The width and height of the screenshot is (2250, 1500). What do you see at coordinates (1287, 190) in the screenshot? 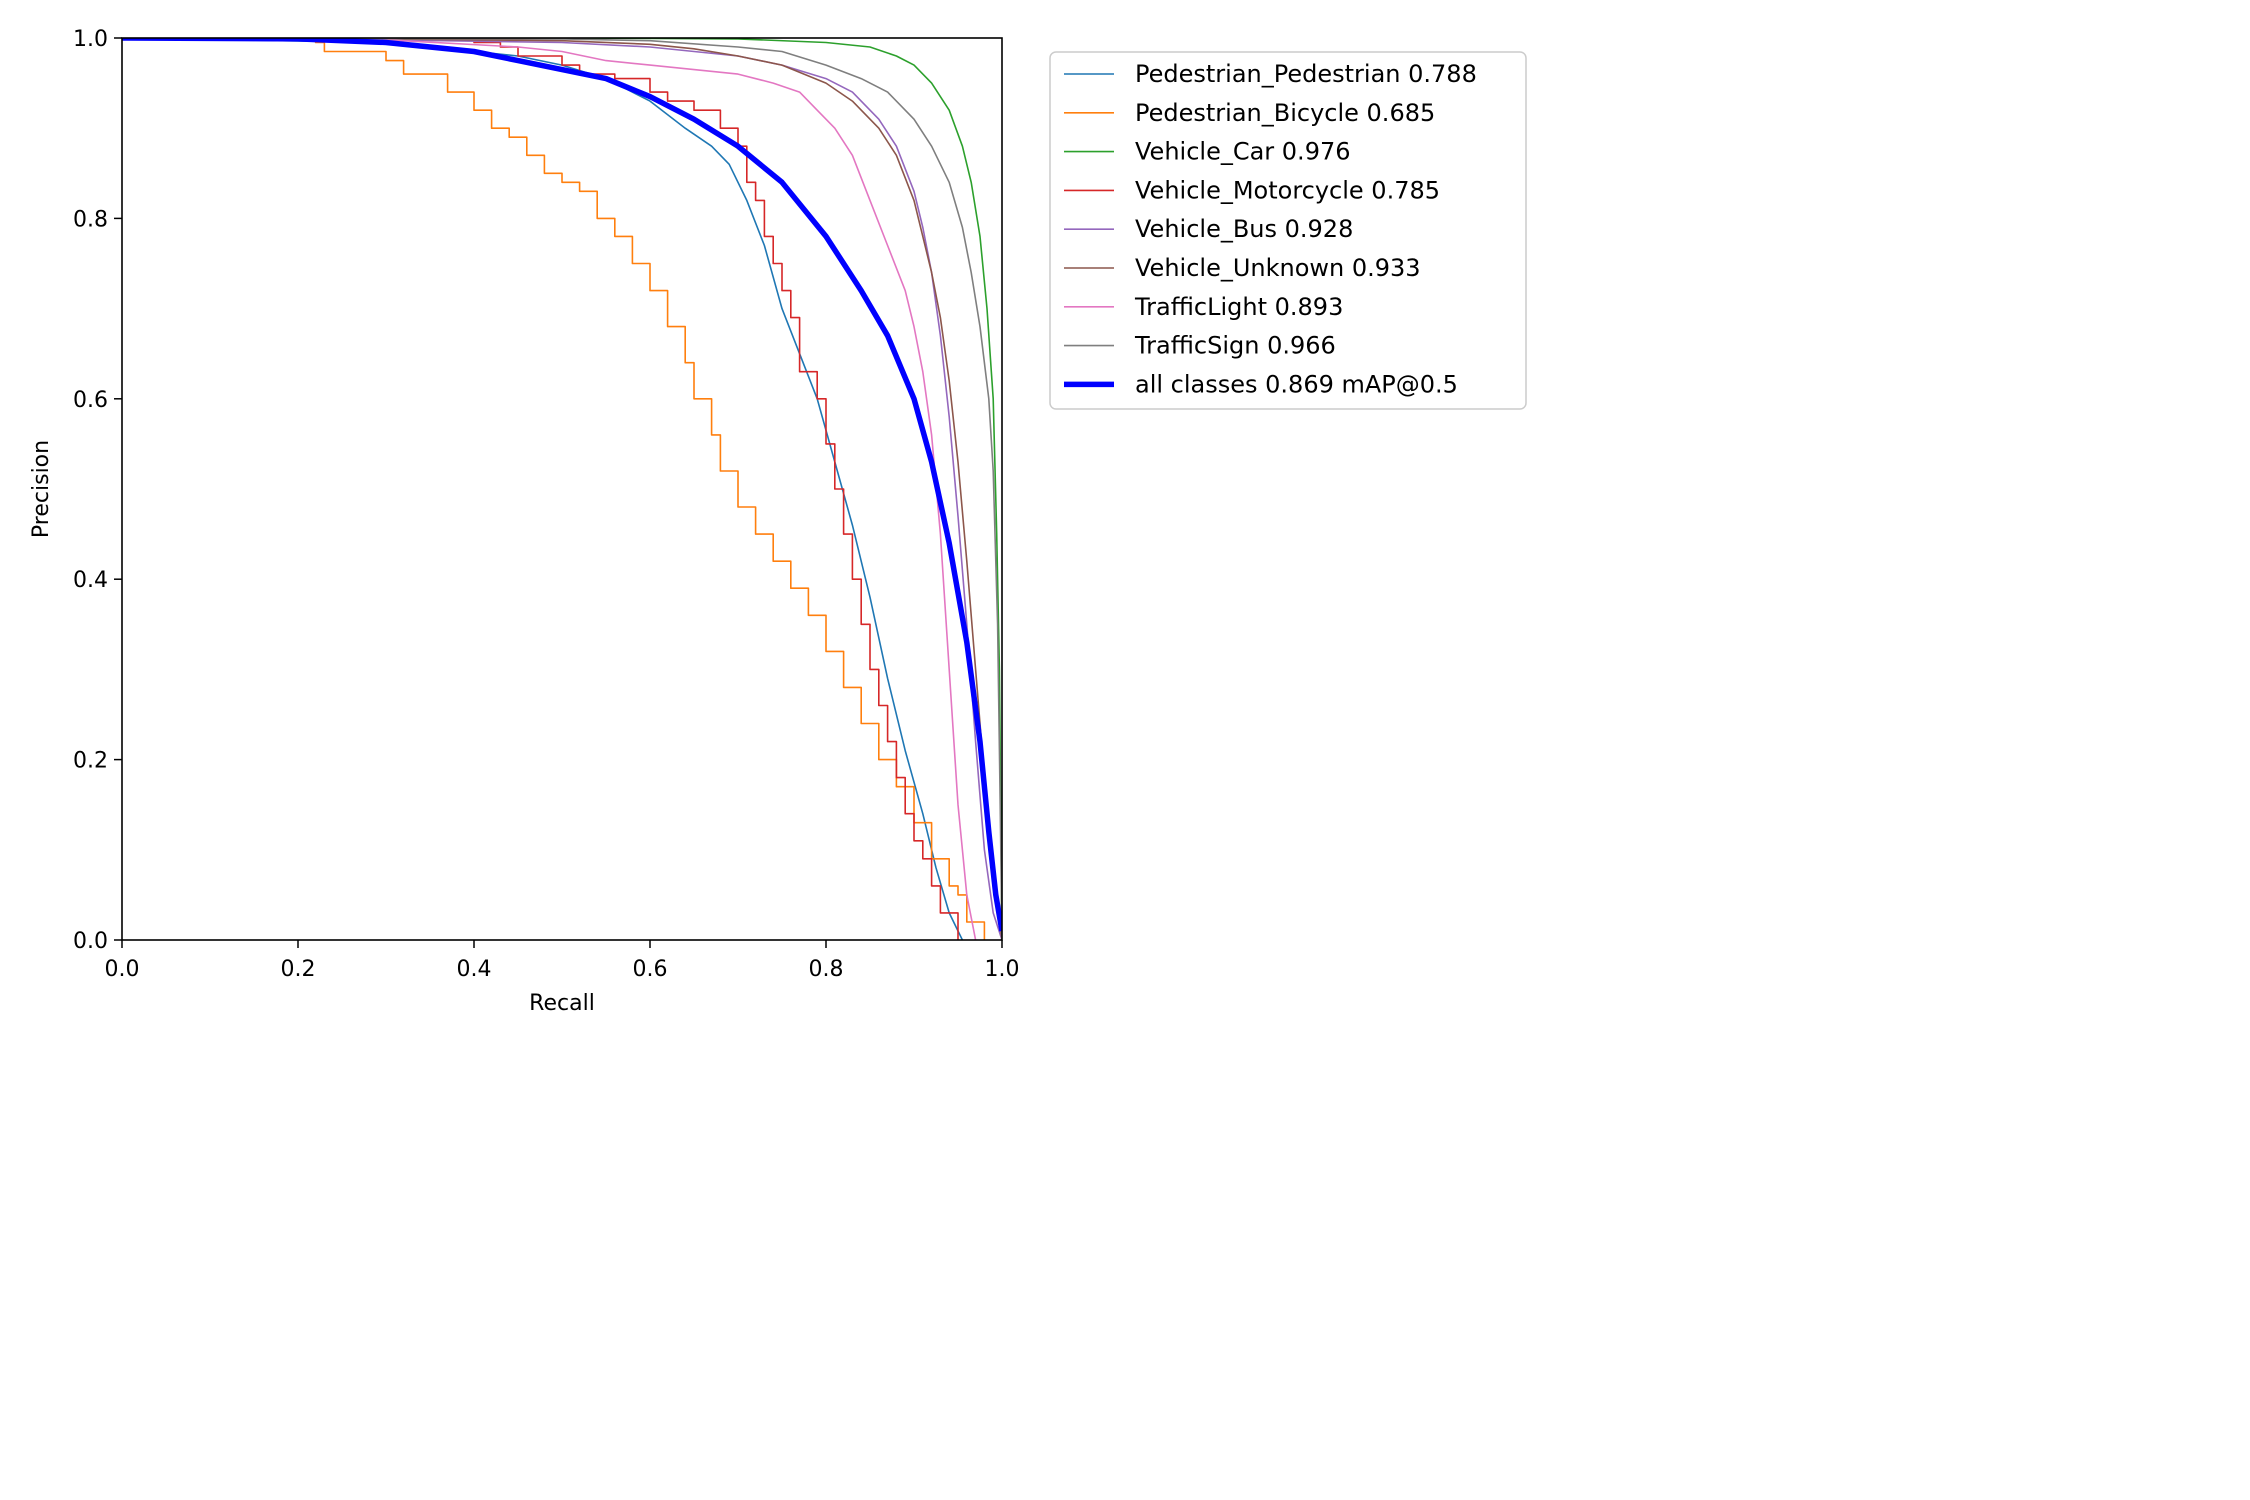
I see `legend-label-vehicle-motorcycle: Vehicle_Motorcycle 0.785` at bounding box center [1287, 190].